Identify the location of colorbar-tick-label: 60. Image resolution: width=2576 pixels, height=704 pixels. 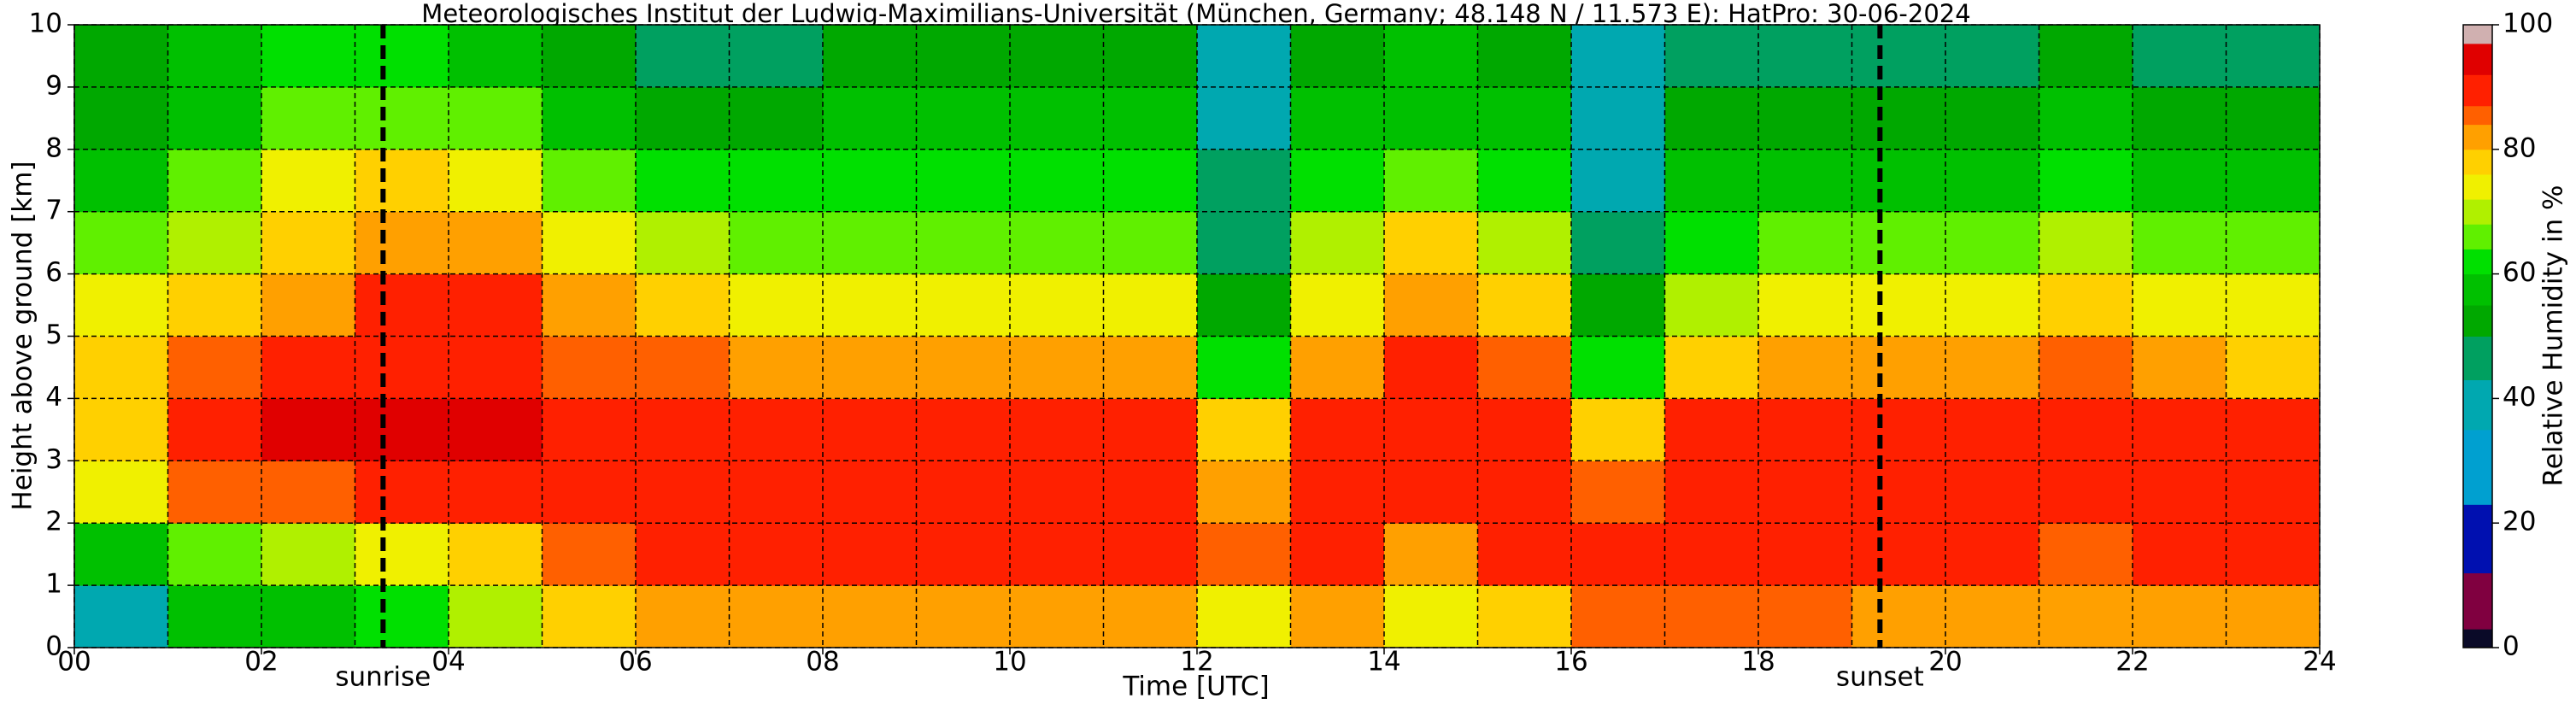
(2519, 272).